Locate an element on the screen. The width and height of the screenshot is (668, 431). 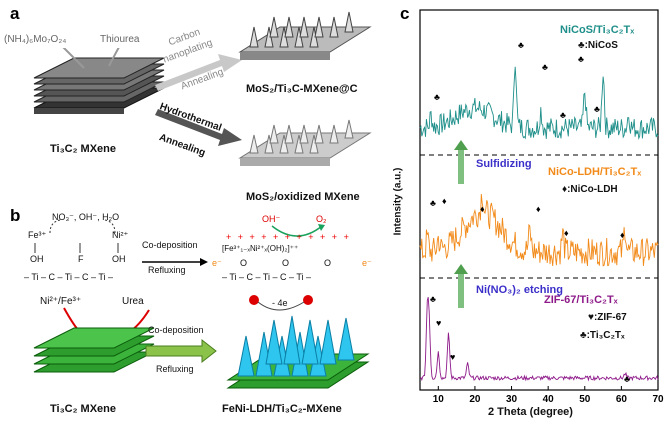
fe-ion: Fe³⁺ is located at coordinates (37, 235).